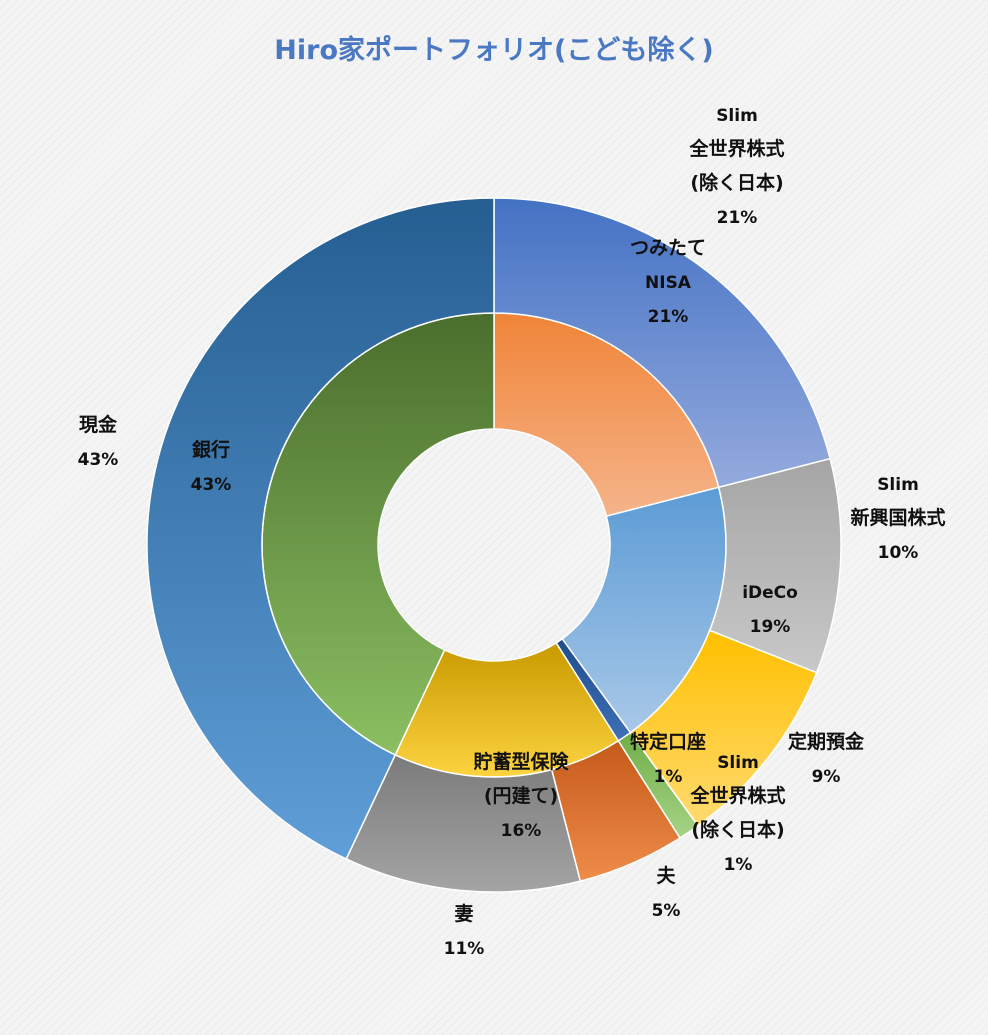 Image resolution: width=988 pixels, height=1035 pixels. I want to click on outer-label-line-1-1: 新興国株式, so click(897, 517).